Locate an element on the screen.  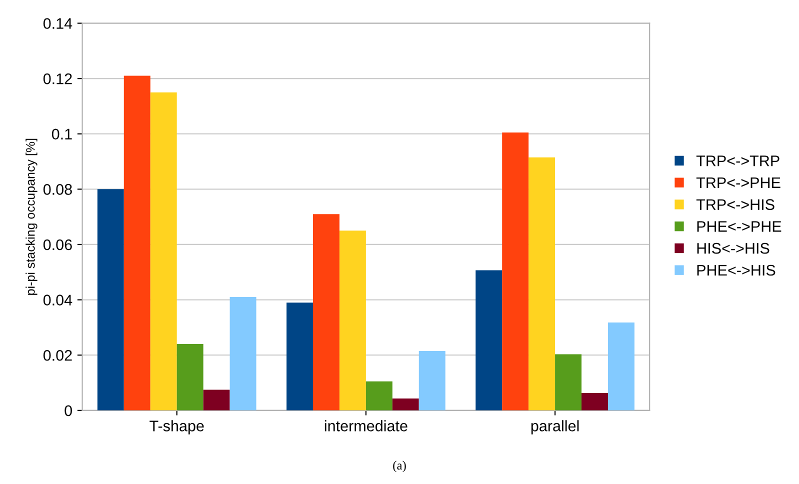
y-tick-label: 0.14 is located at coordinates (57, 23).